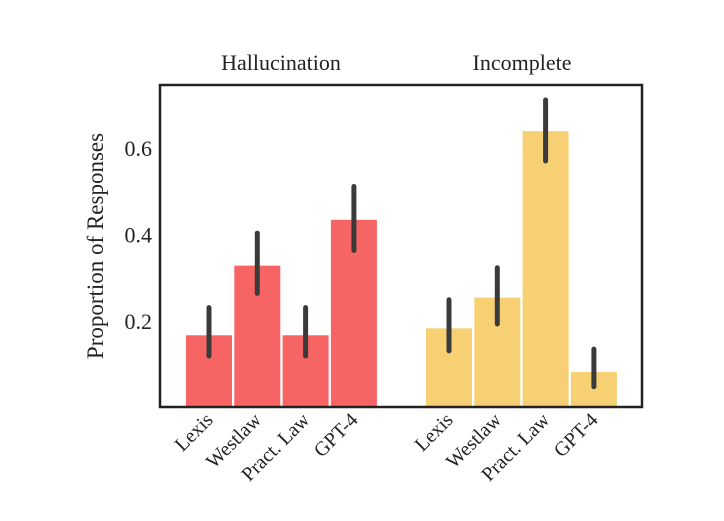 The height and width of the screenshot is (521, 724). Describe the element at coordinates (95, 246) in the screenshot. I see `y-axis-label: Proportion of Responses` at that location.